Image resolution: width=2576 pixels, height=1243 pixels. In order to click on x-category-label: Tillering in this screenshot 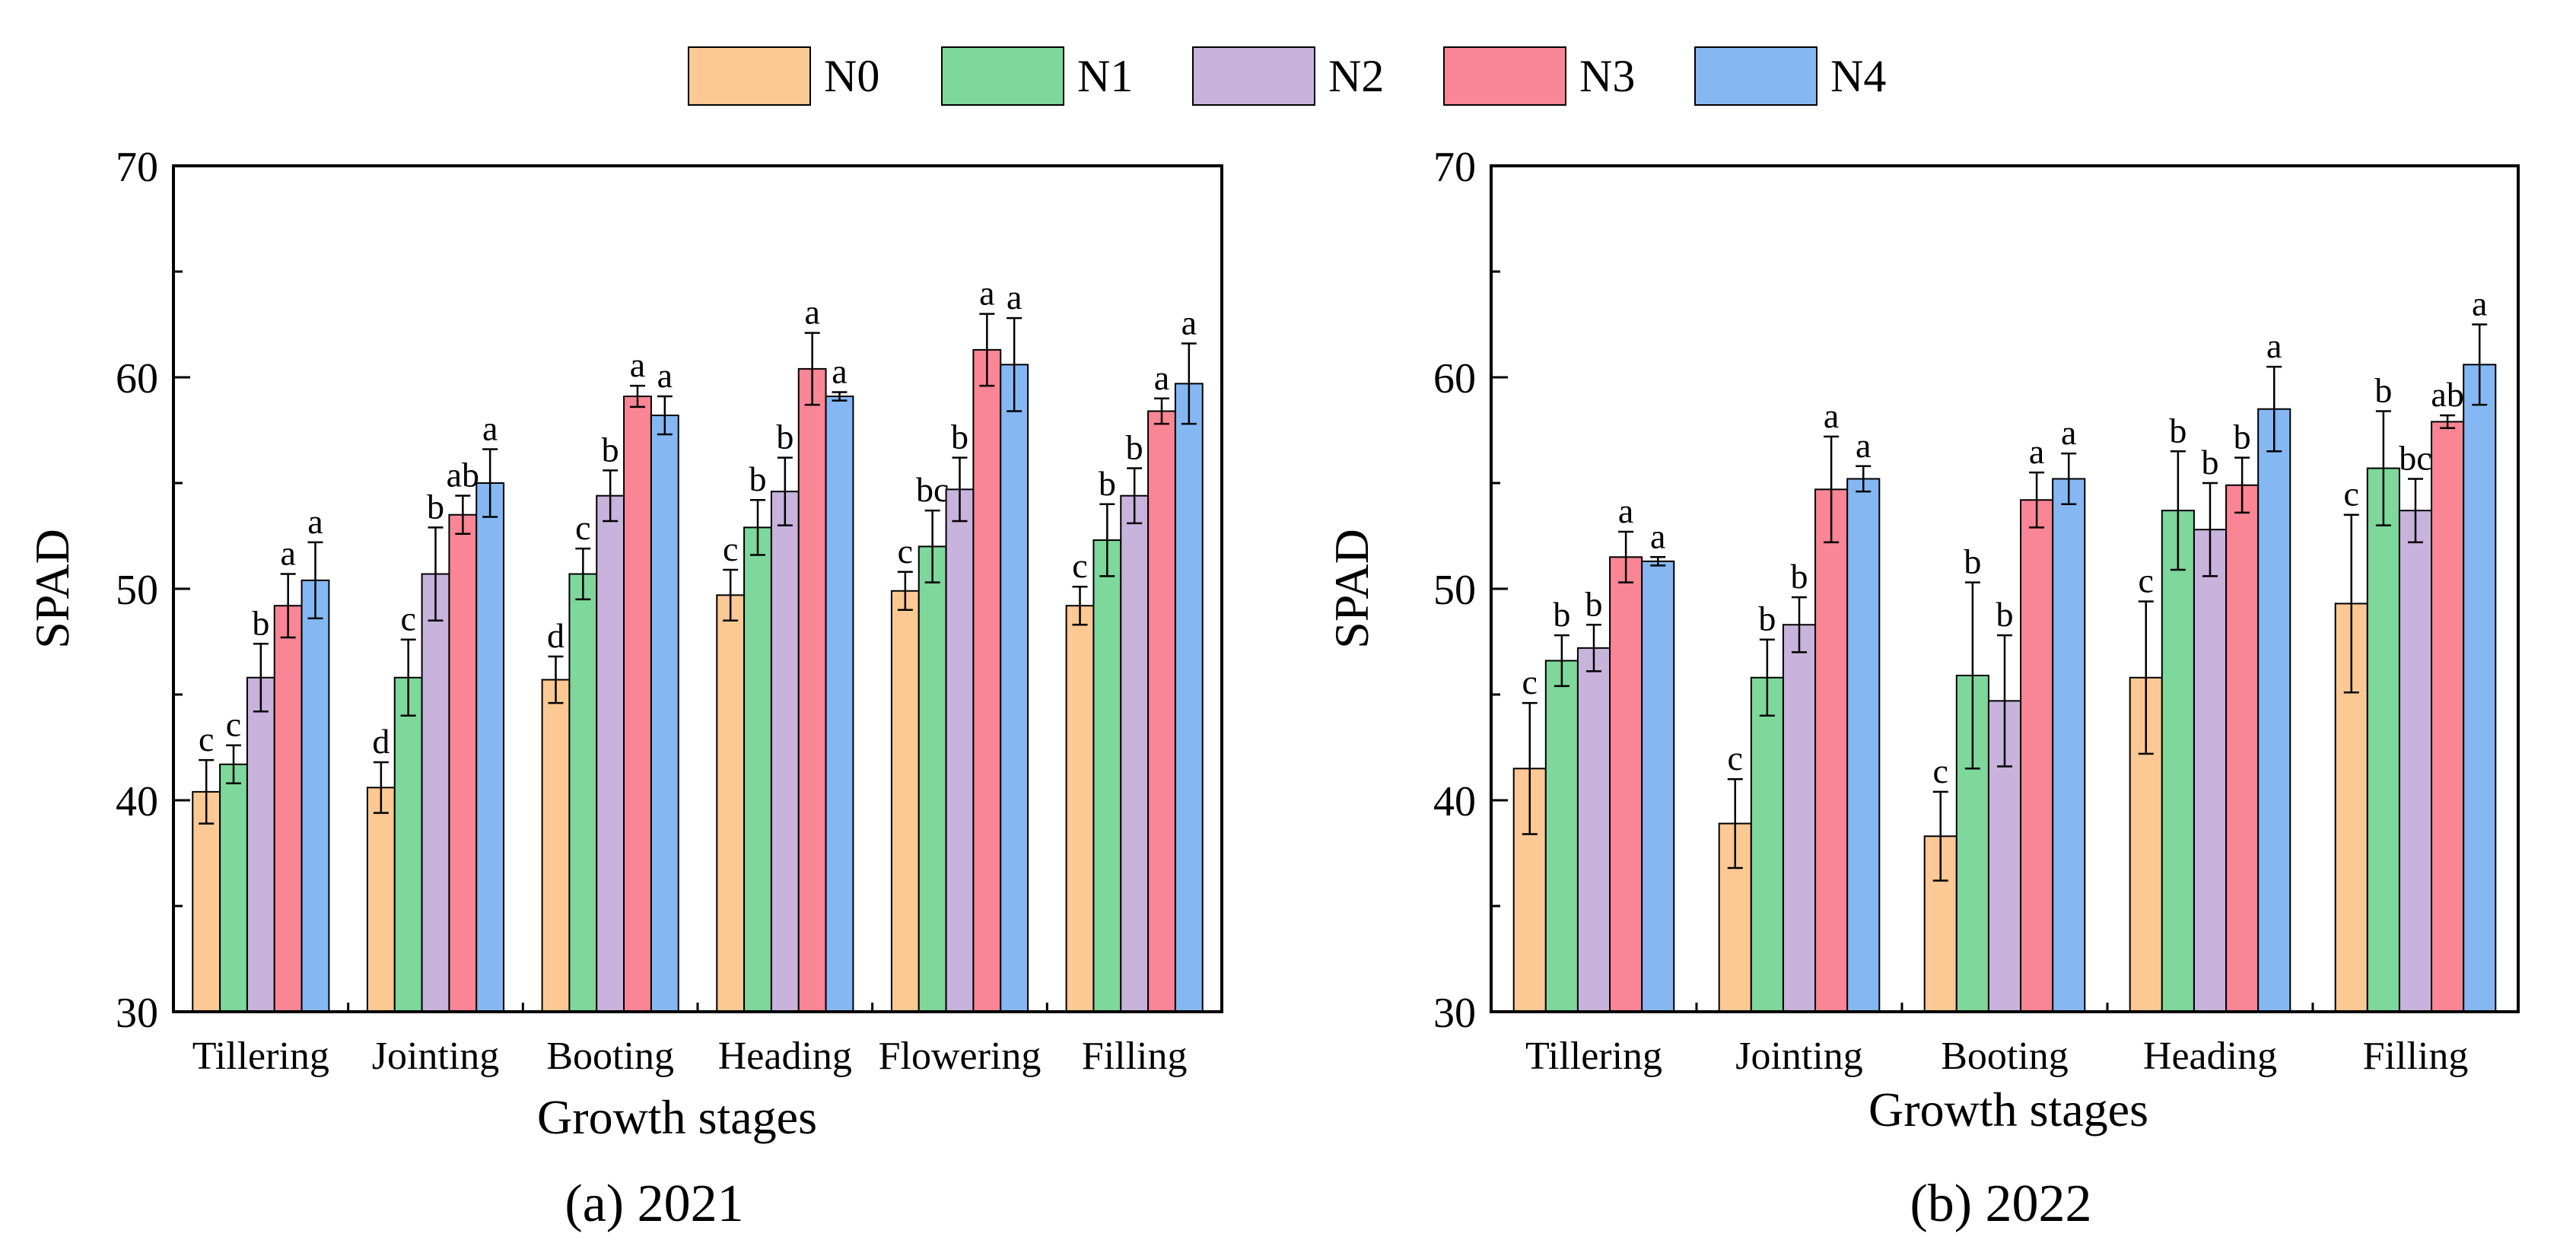, I will do `click(260, 1056)`.